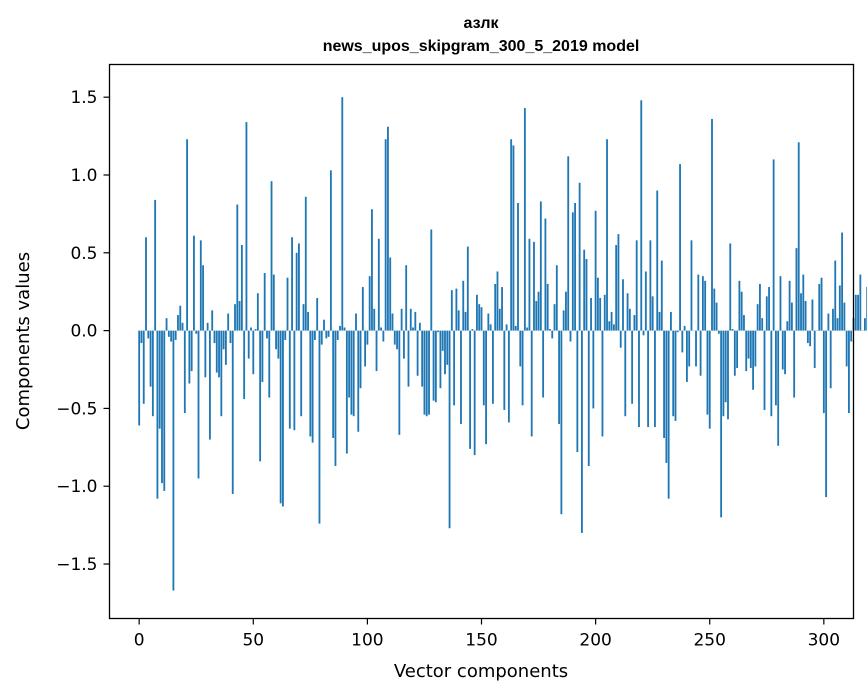 The width and height of the screenshot is (867, 696). I want to click on x-tick-label: 150, so click(481, 641).